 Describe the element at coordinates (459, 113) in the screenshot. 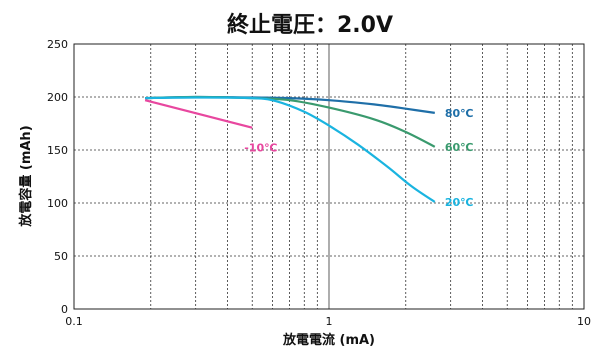

I see `series-label: 80℃` at that location.